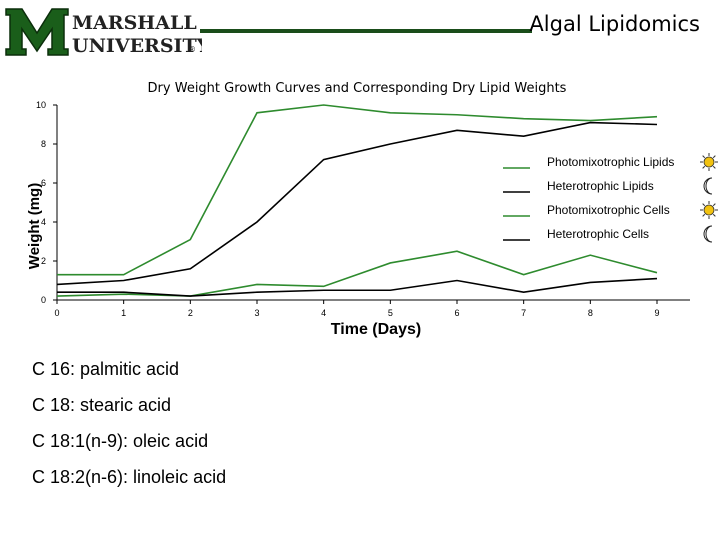 The height and width of the screenshot is (540, 720). Describe the element at coordinates (43, 261) in the screenshot. I see `y-tick-label: 2` at that location.